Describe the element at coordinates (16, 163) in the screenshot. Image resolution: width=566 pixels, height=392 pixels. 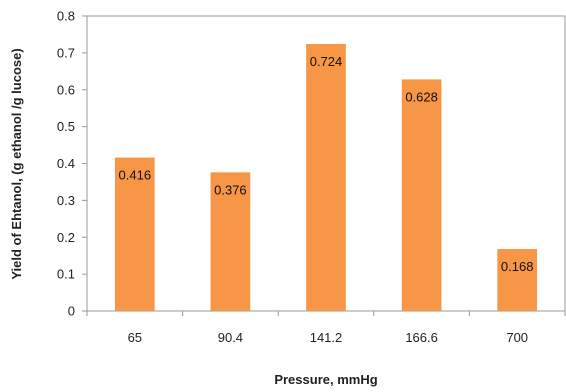
I see `y-axis-title: Yield of Ehtanol, (g ethanol /g lucose)` at that location.